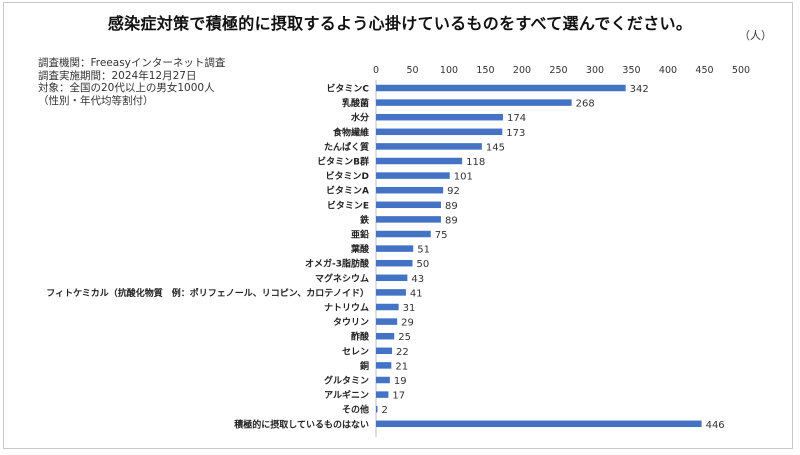 This screenshot has width=800, height=455. I want to click on value-label: 173, so click(515, 133).